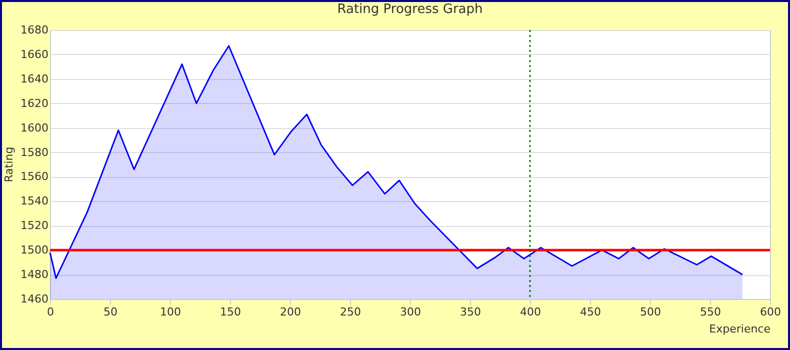 The image size is (790, 350). What do you see at coordinates (230, 312) in the screenshot?
I see `x-tick-label: 150` at bounding box center [230, 312].